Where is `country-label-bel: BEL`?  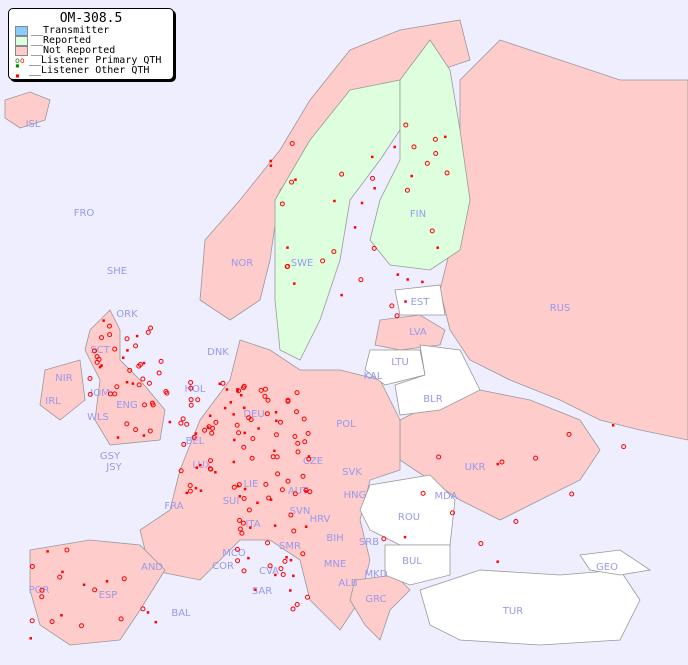 country-label-bel: BEL is located at coordinates (195, 441).